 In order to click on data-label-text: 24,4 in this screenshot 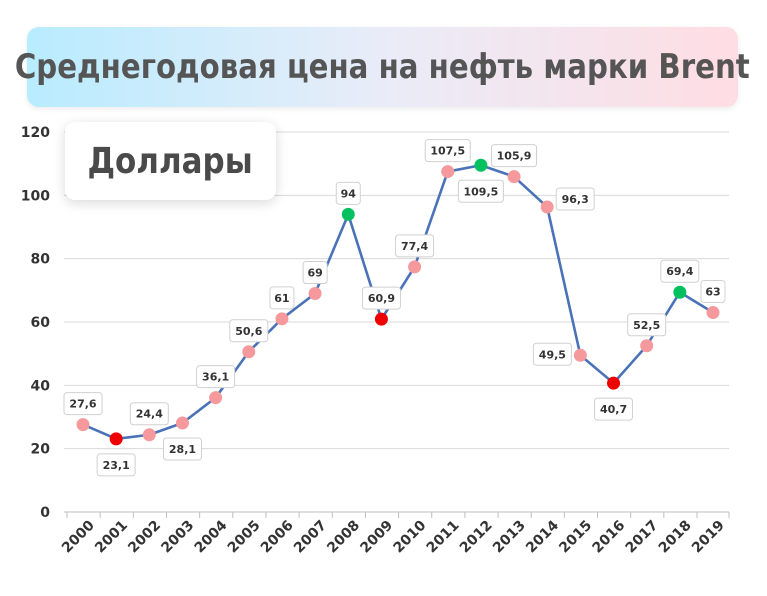, I will do `click(149, 414)`.